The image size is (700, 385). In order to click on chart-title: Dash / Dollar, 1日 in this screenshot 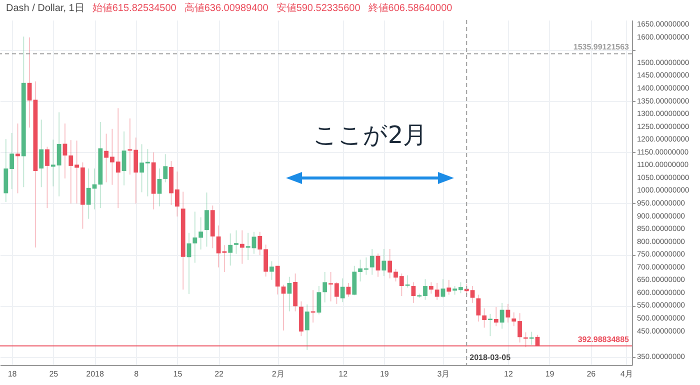, I will do `click(45, 8)`.